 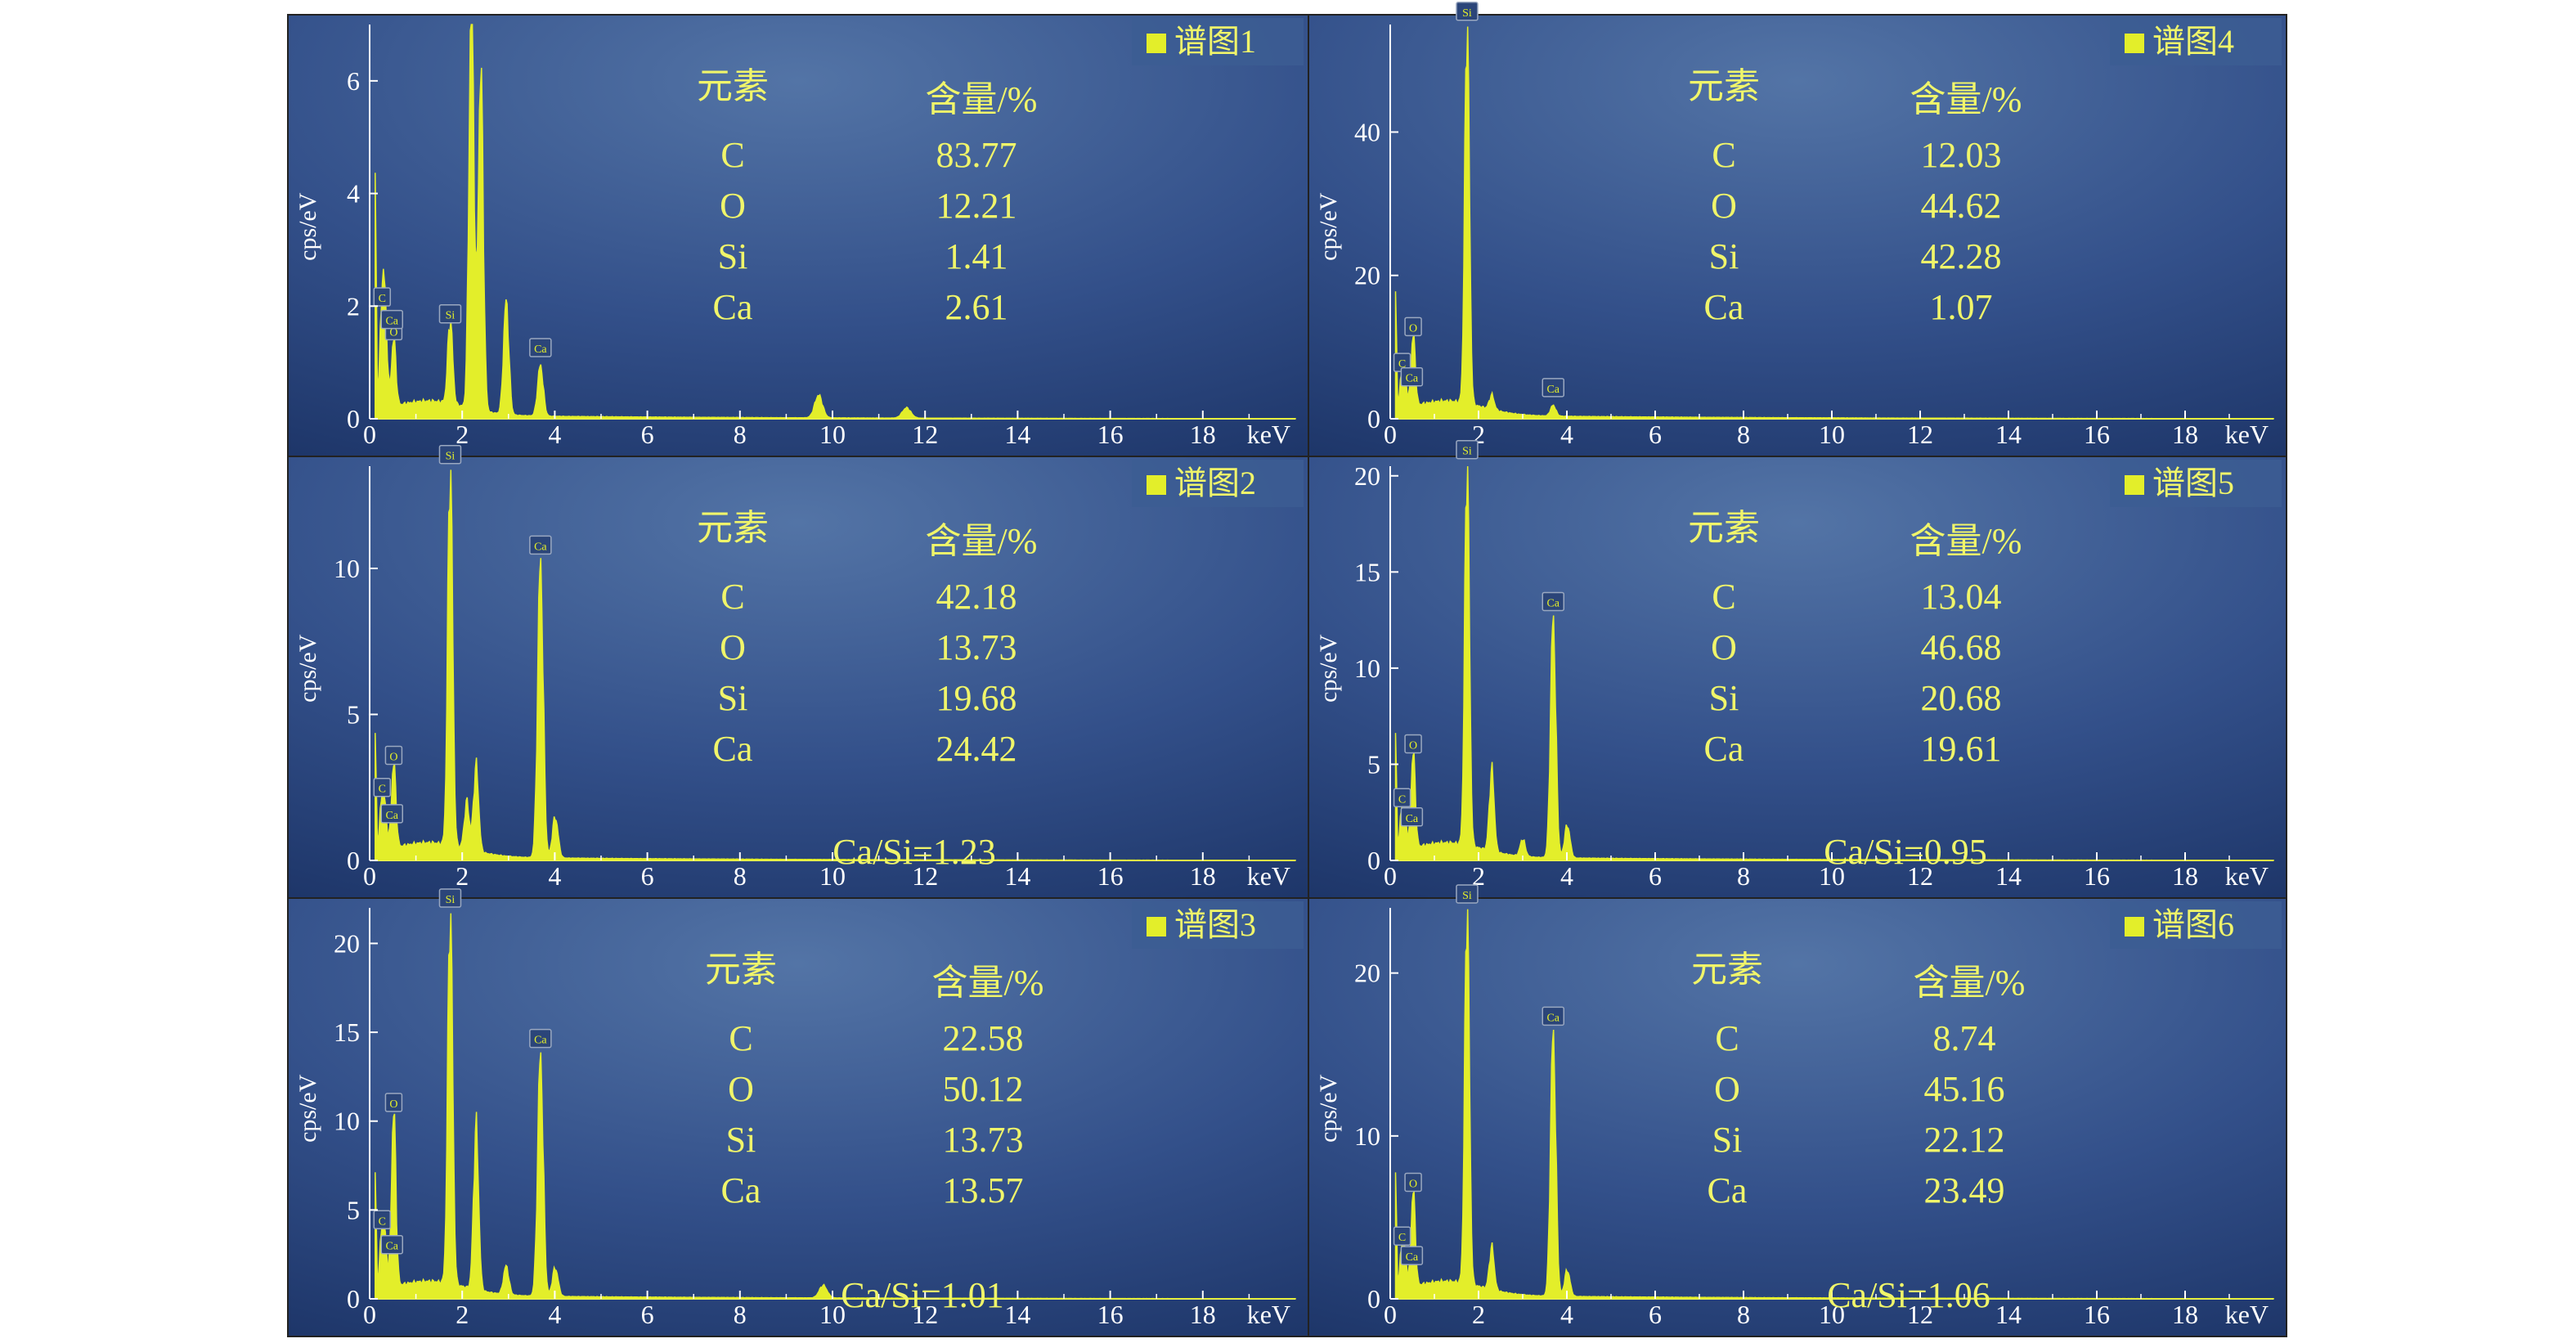 I want to click on chart-title: 谱图4, so click(x=2193, y=41).